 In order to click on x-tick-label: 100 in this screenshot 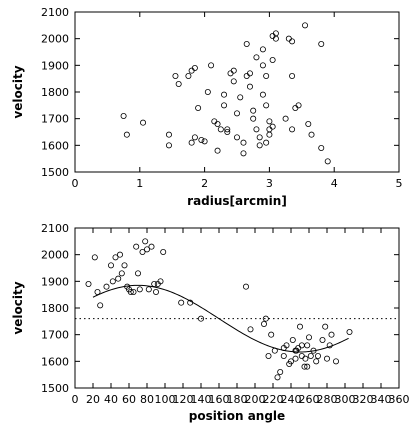, I will do `click(165, 399)`.